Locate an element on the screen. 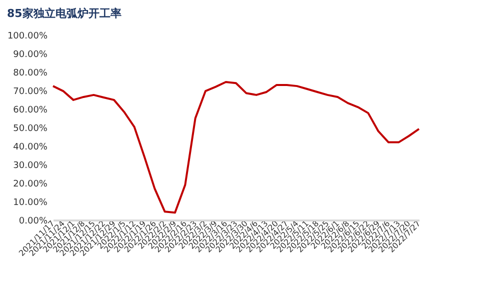 The image size is (482, 301). y-tick-label: 70.00% is located at coordinates (30, 92).